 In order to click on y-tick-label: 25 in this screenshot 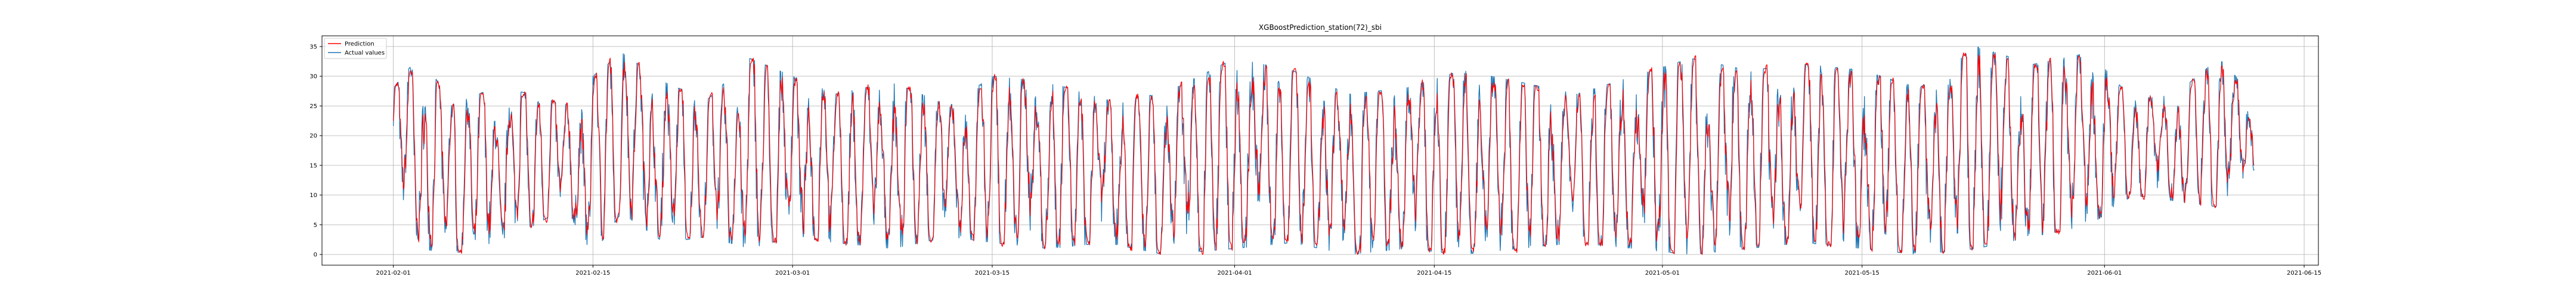, I will do `click(313, 106)`.